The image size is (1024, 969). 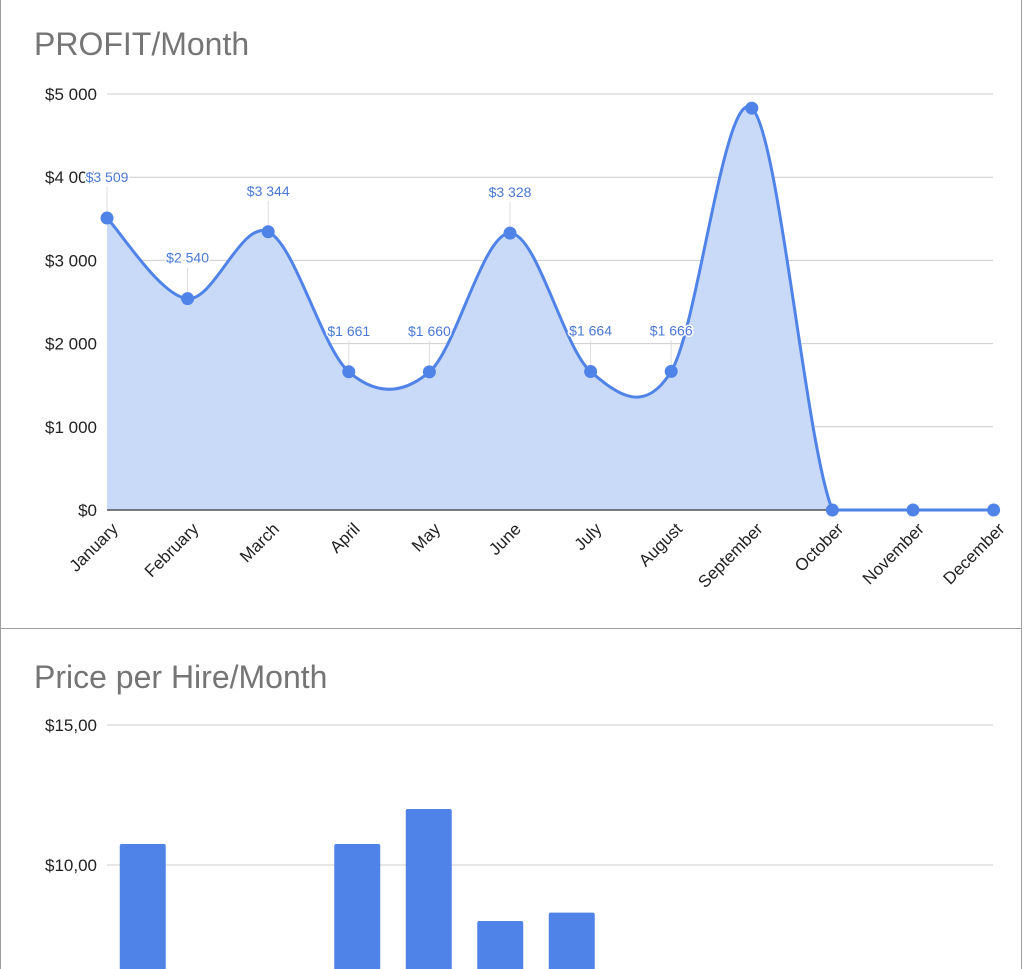 What do you see at coordinates (974, 553) in the screenshot?
I see `x-tick-label: December` at bounding box center [974, 553].